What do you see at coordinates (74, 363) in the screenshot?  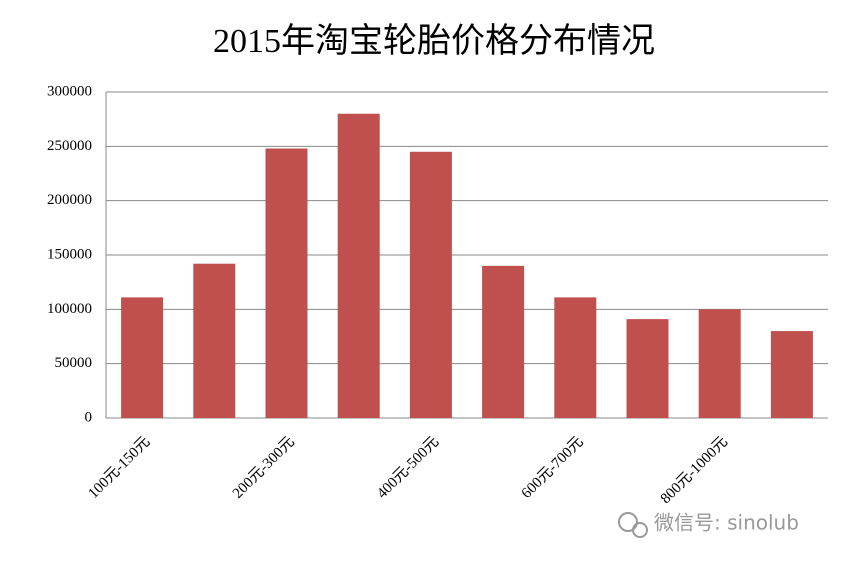 I see `y-tick-label: 50000` at bounding box center [74, 363].